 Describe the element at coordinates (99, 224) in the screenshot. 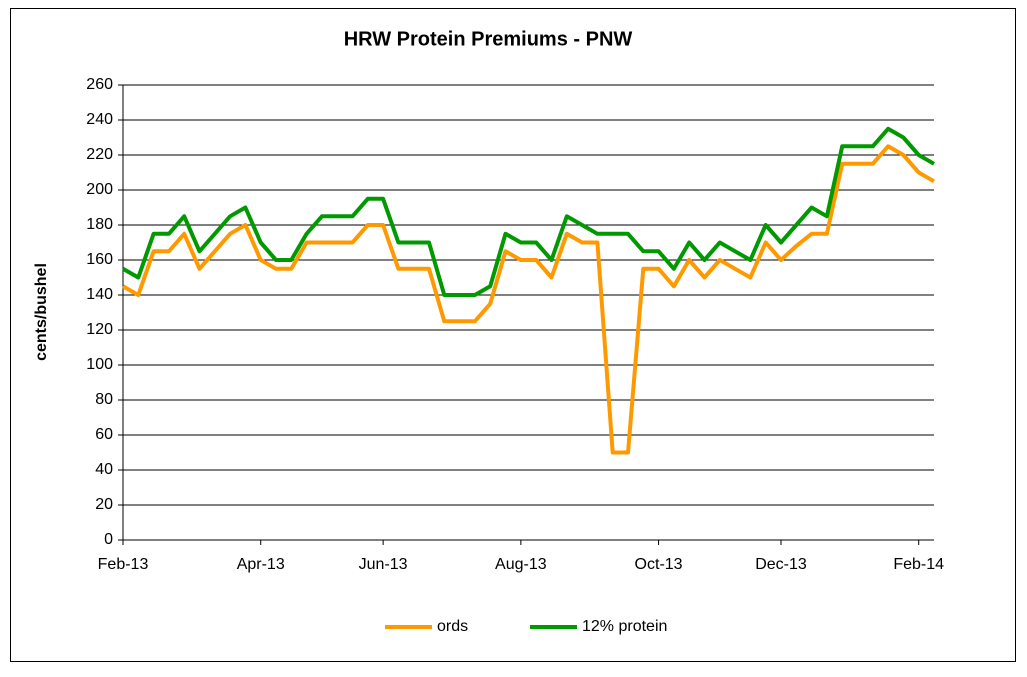

I see `y-tick-label: 180` at that location.